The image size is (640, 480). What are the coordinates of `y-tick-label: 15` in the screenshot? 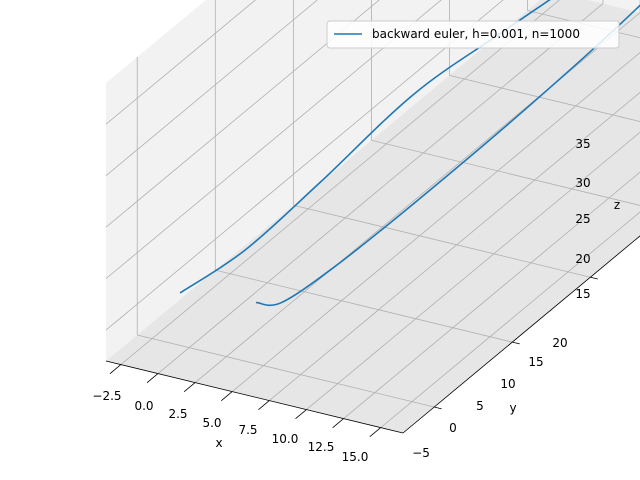 It's located at (535, 362).